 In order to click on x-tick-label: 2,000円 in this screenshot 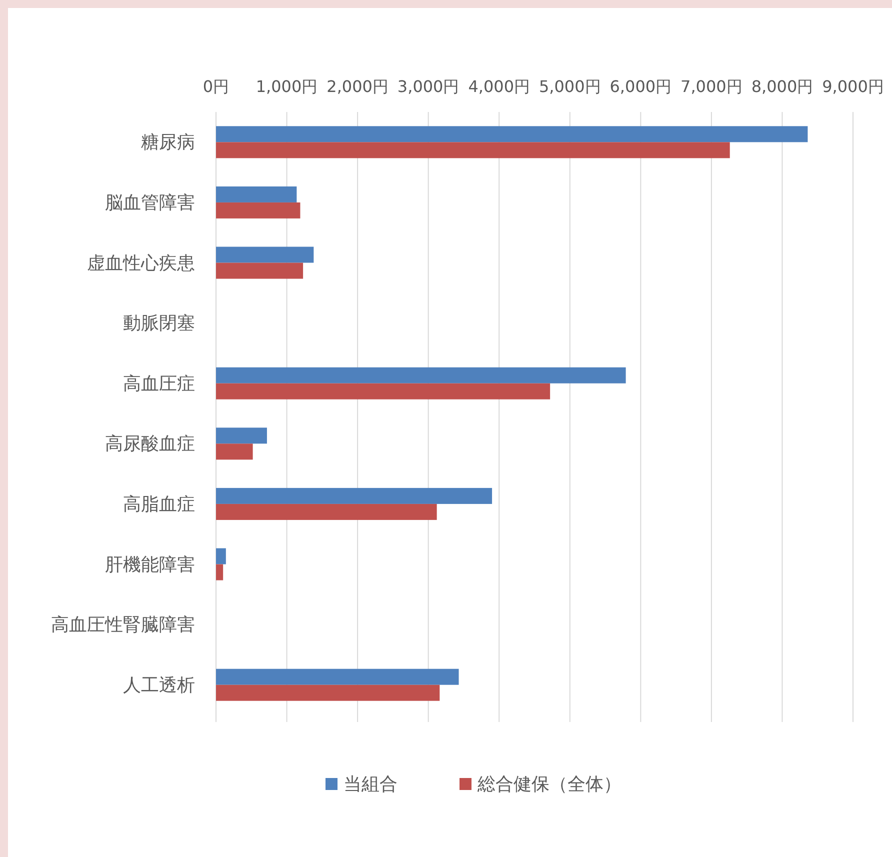, I will do `click(357, 86)`.